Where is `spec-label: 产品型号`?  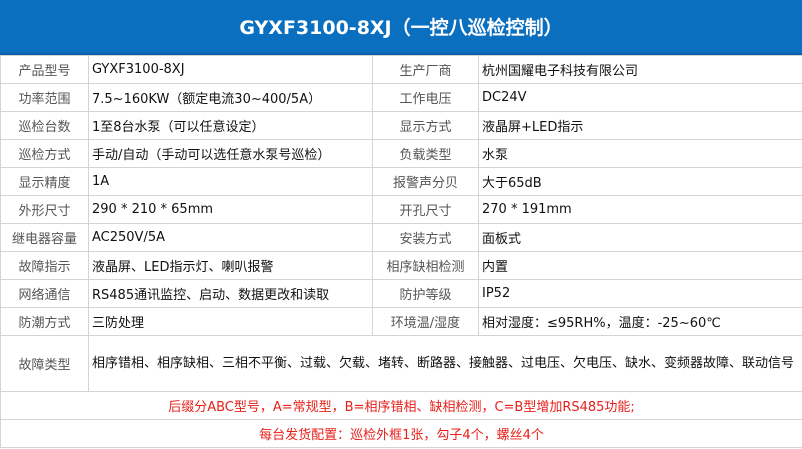 spec-label: 产品型号 is located at coordinates (44, 69).